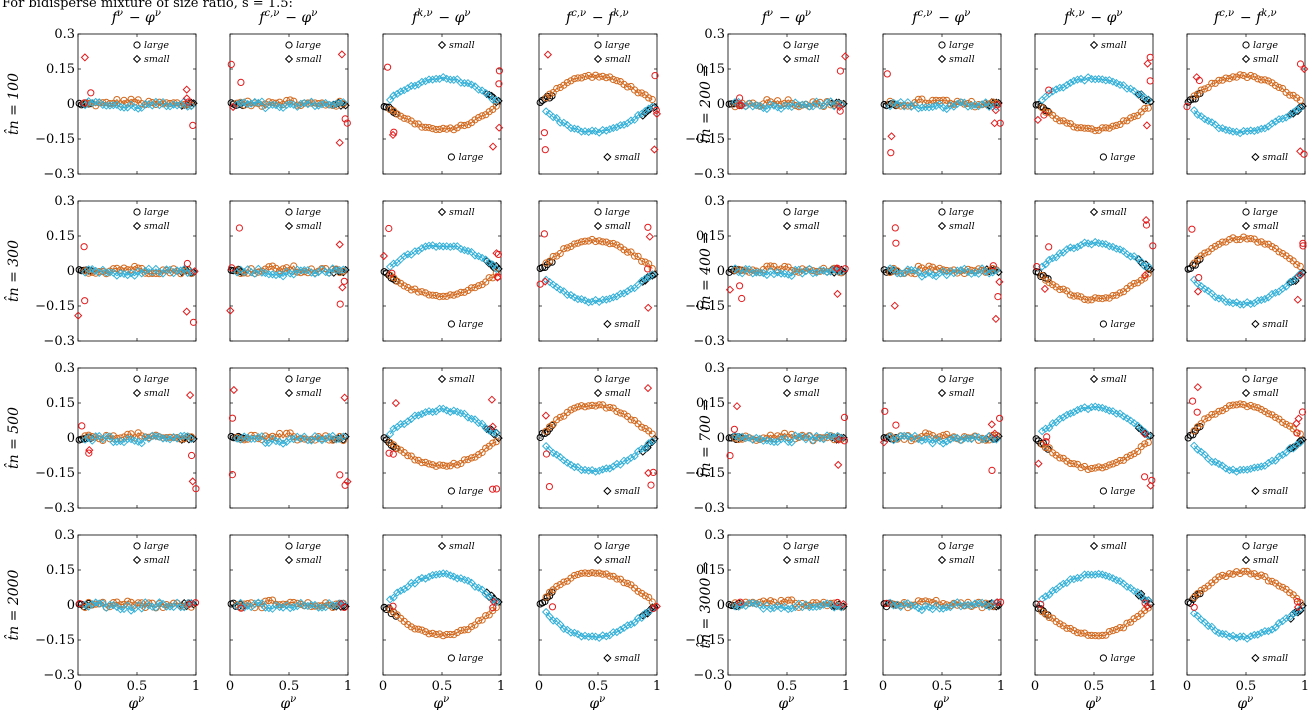 The height and width of the screenshot is (710, 1316). Describe the element at coordinates (443, 88) in the screenshot. I see `series-line` at that location.